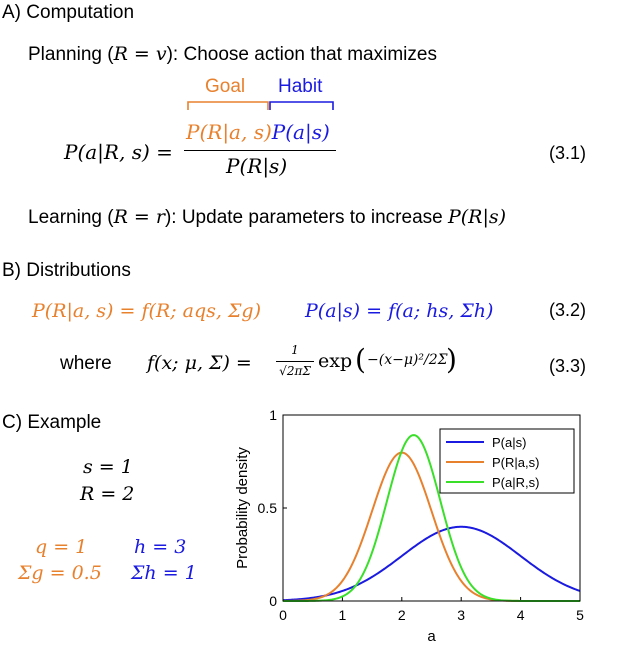 The image size is (617, 649). I want to click on f-def-exp-arg: −(x−μ)²/2Σ, so click(407, 360).